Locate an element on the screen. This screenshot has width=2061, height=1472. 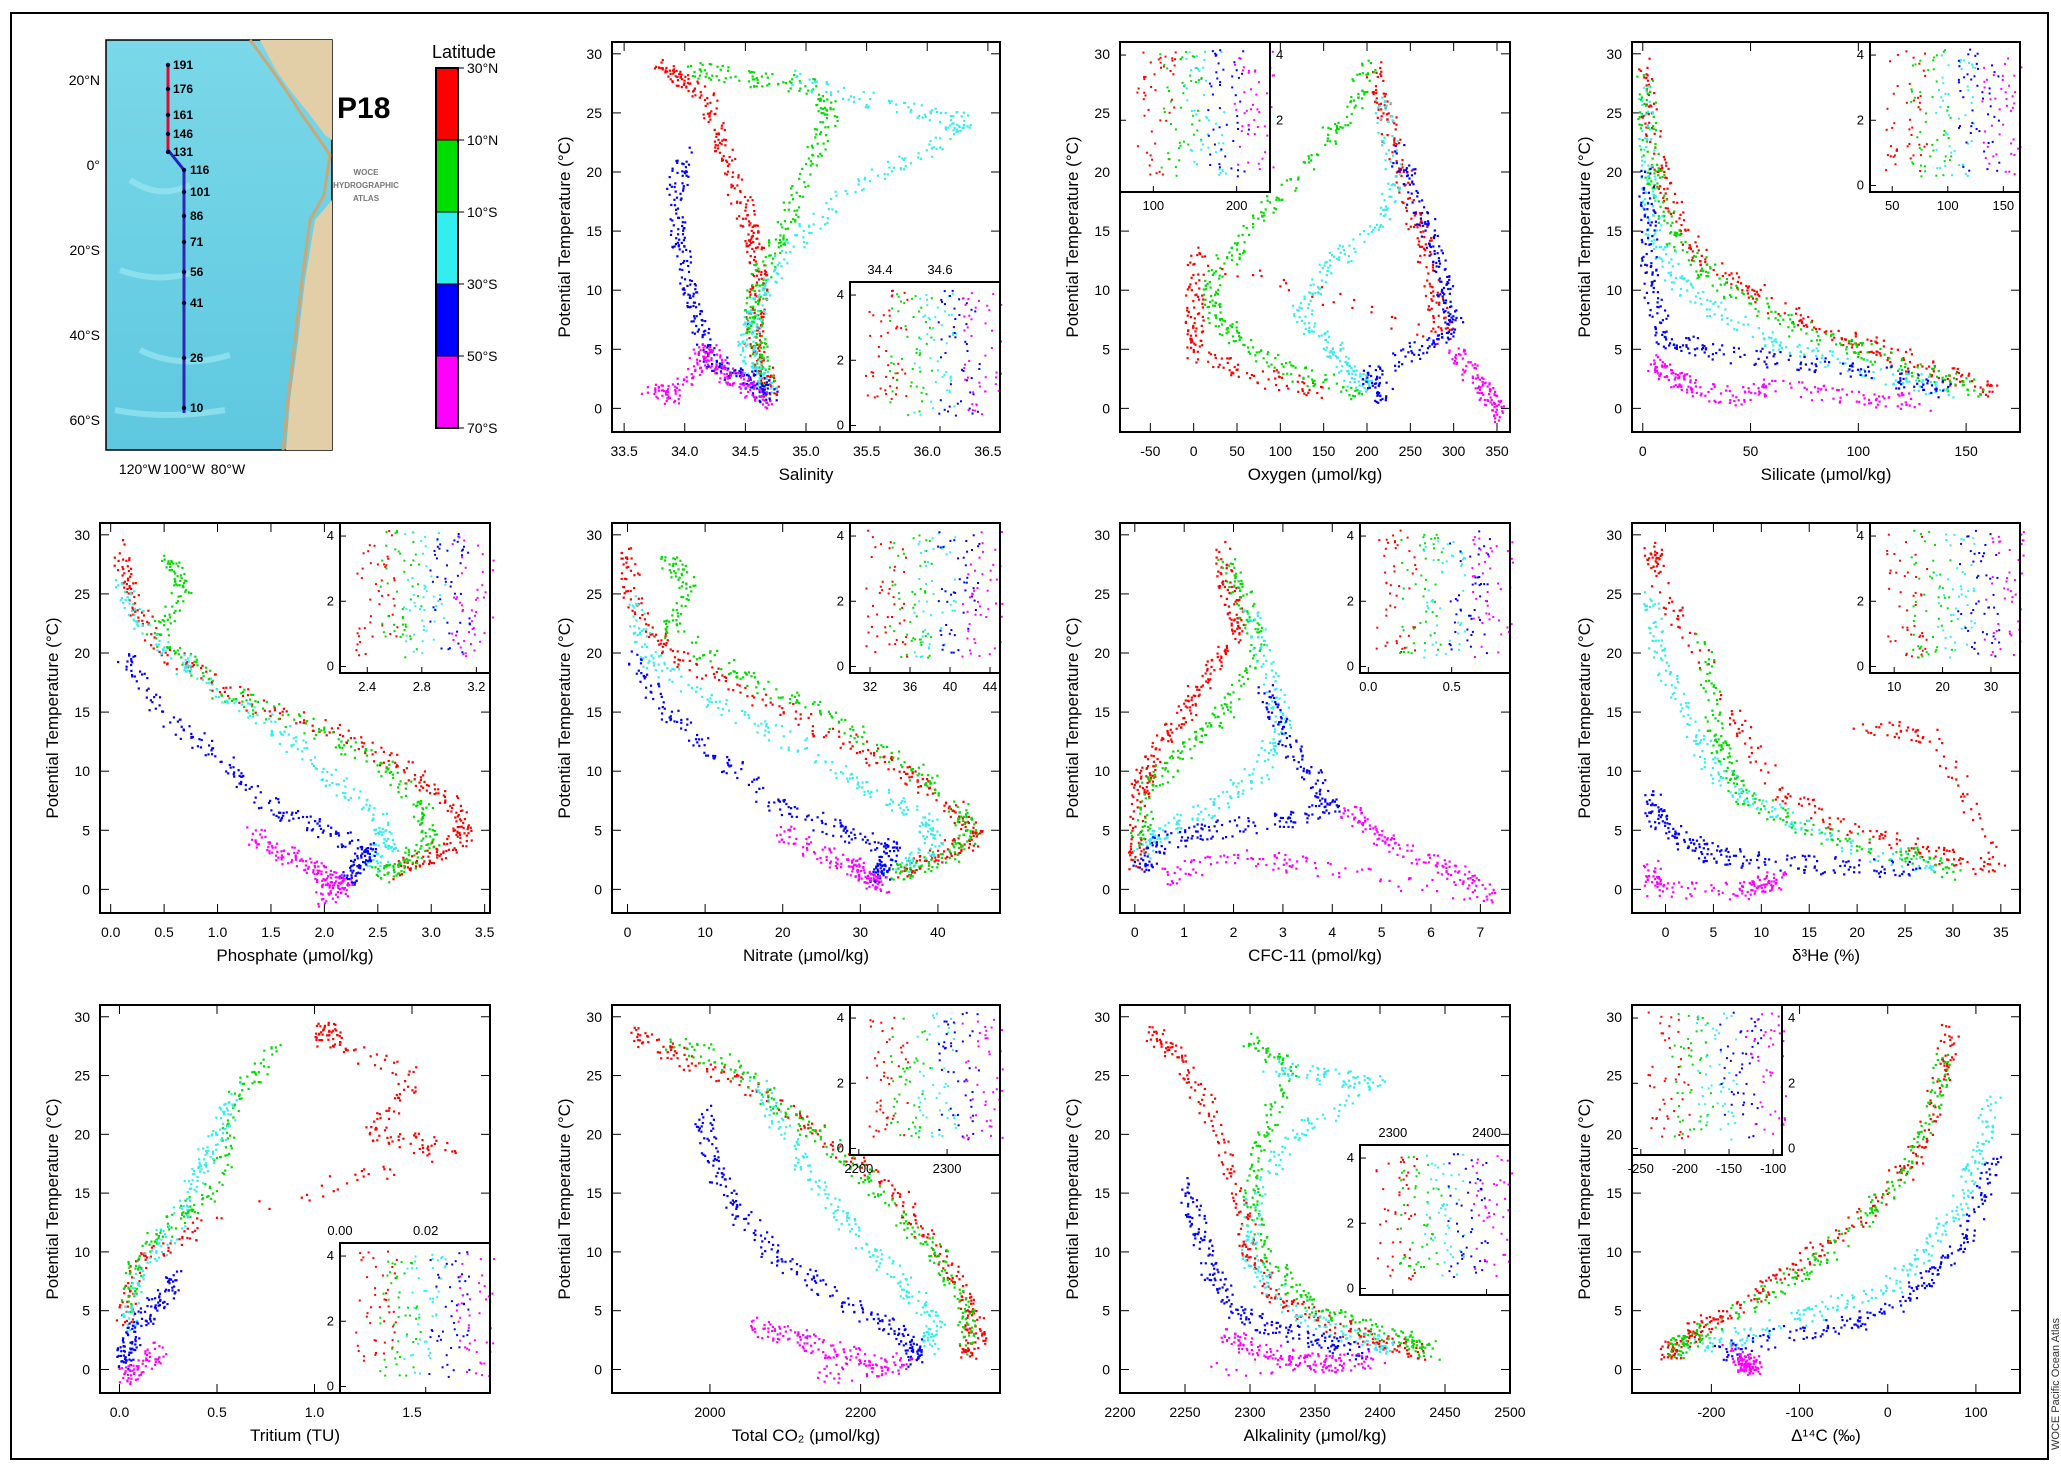
y-tick-label: 30 is located at coordinates (594, 54).